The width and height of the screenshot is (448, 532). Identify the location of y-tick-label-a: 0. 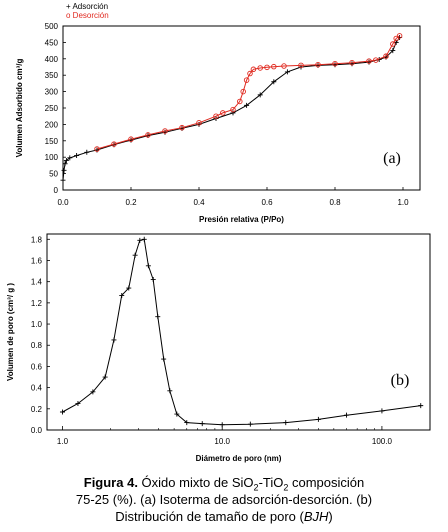
(56, 190).